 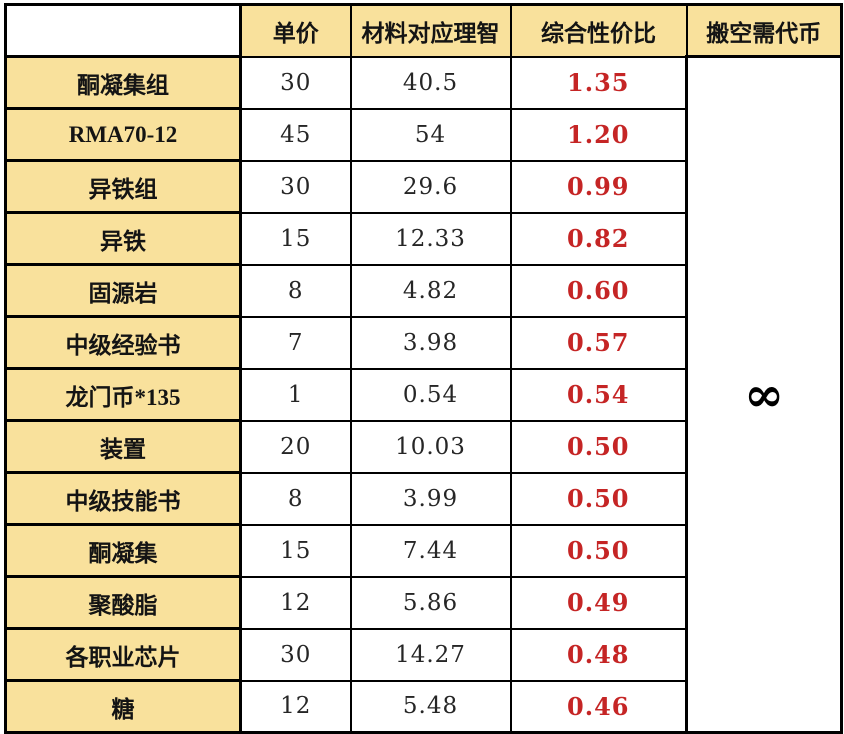 What do you see at coordinates (430, 498) in the screenshot?
I see `sanity-value-cell: 3.99` at bounding box center [430, 498].